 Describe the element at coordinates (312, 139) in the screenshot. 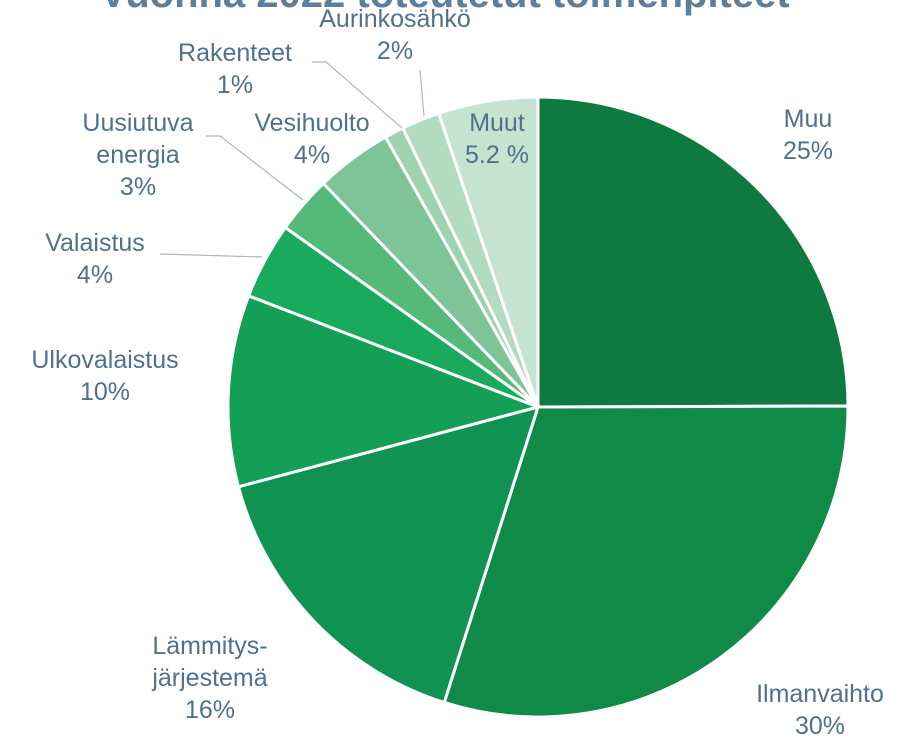

I see `slice-label: Vesihuolto 4%` at that location.